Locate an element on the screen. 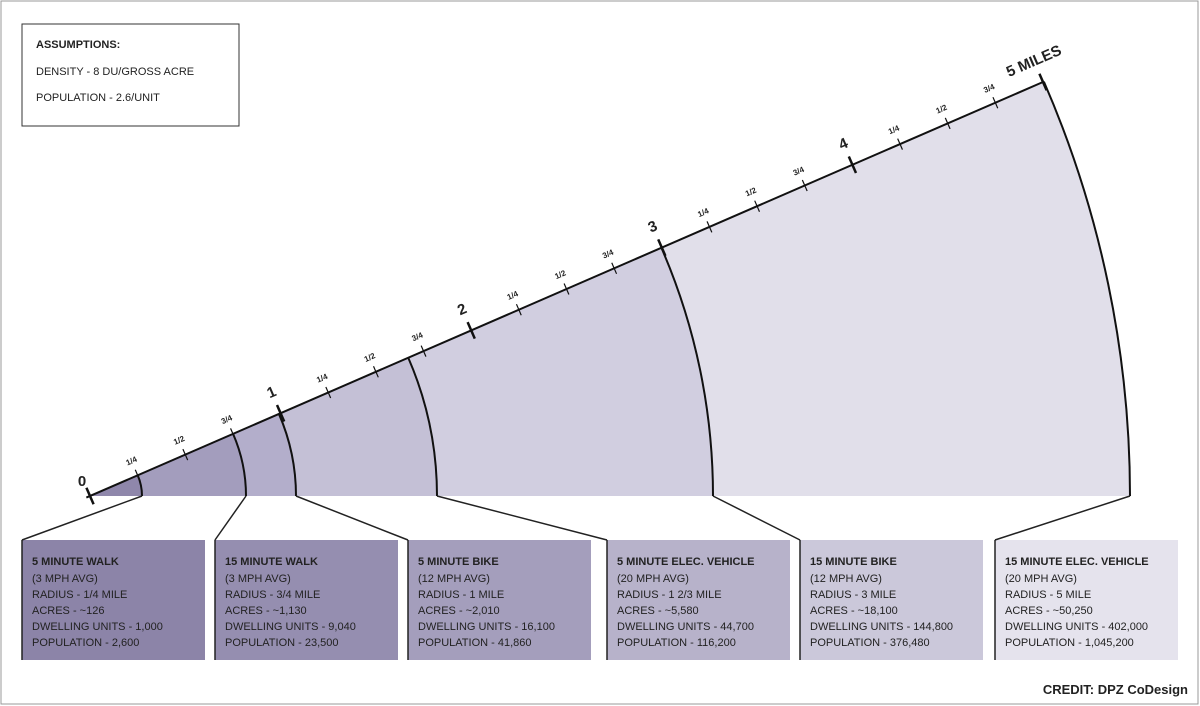  assumption: DENSITY - 8 DU/GROSS ACRE is located at coordinates (115, 72).